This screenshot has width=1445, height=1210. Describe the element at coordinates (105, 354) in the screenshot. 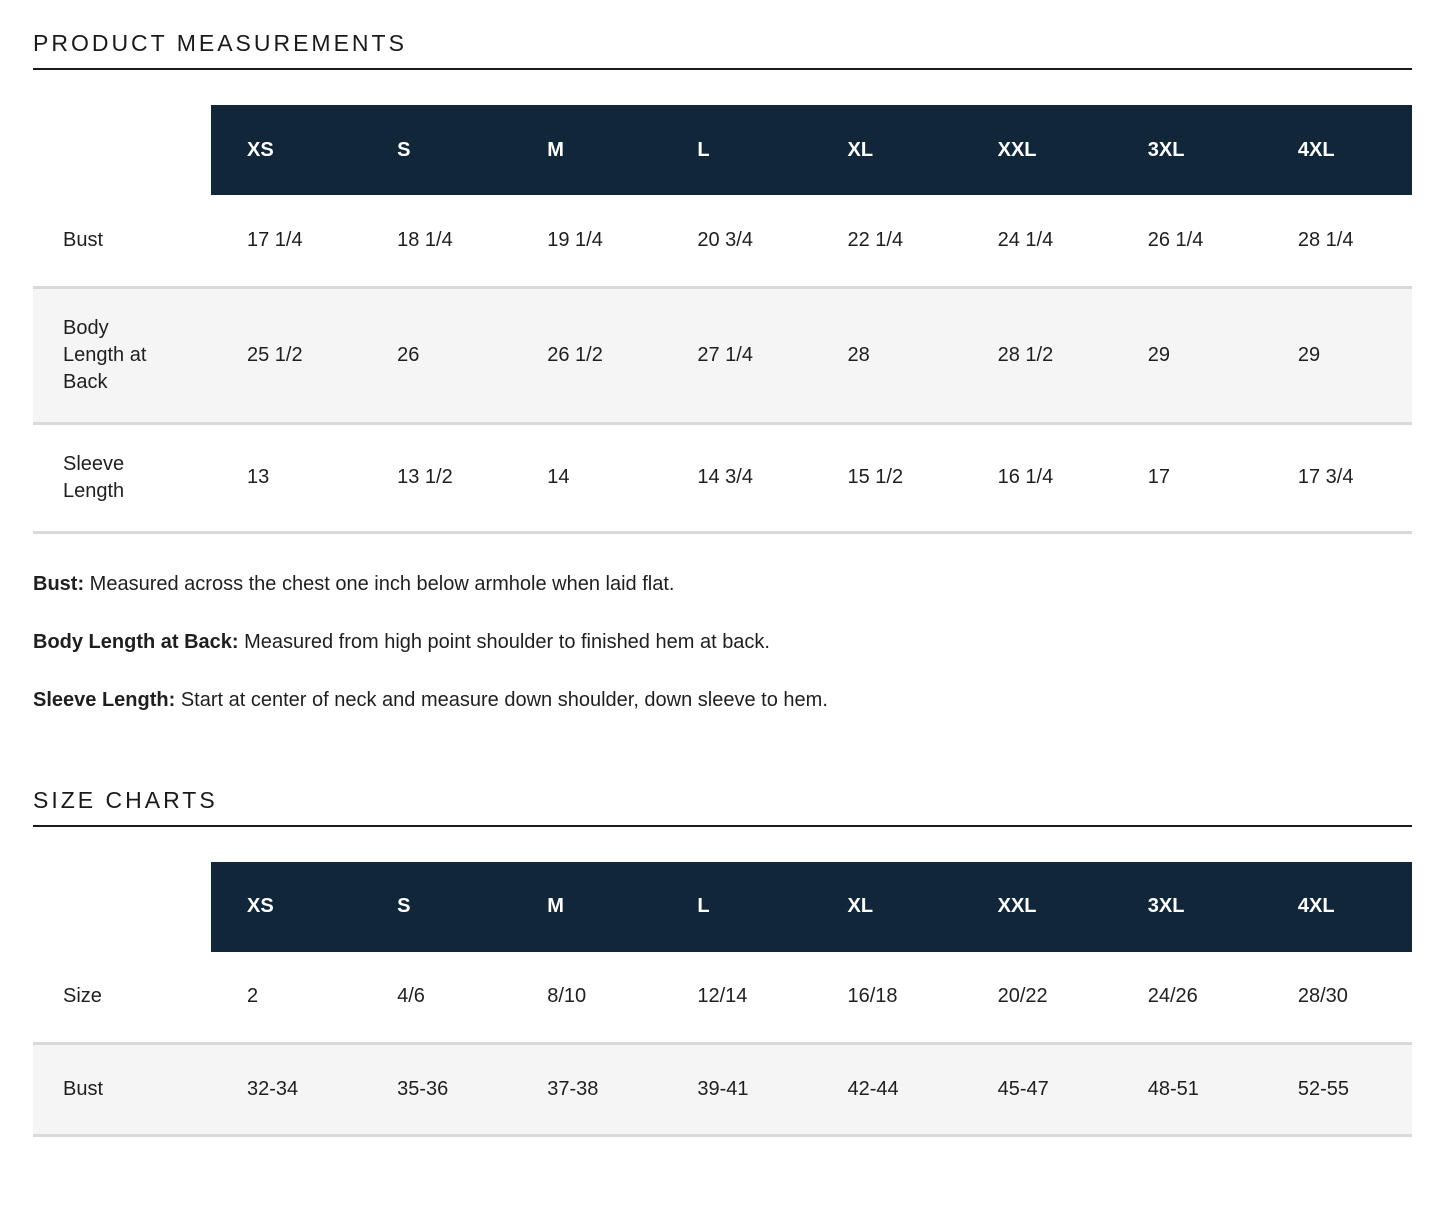

I see `row-label: Body Length at Back` at that location.